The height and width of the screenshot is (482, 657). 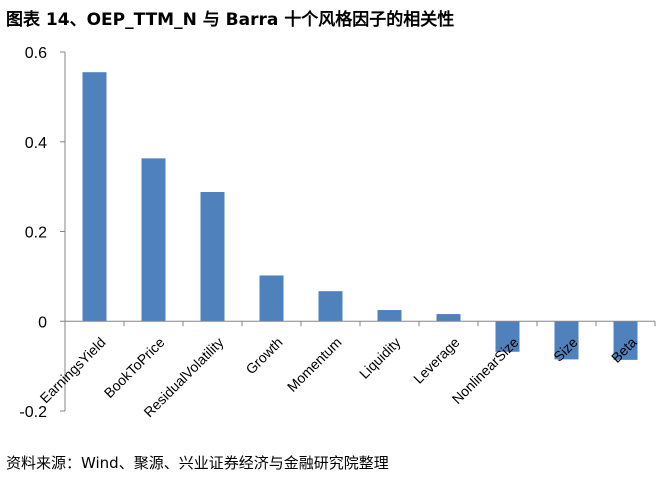 I want to click on y-tick-label: 0.4, so click(x=36, y=143).